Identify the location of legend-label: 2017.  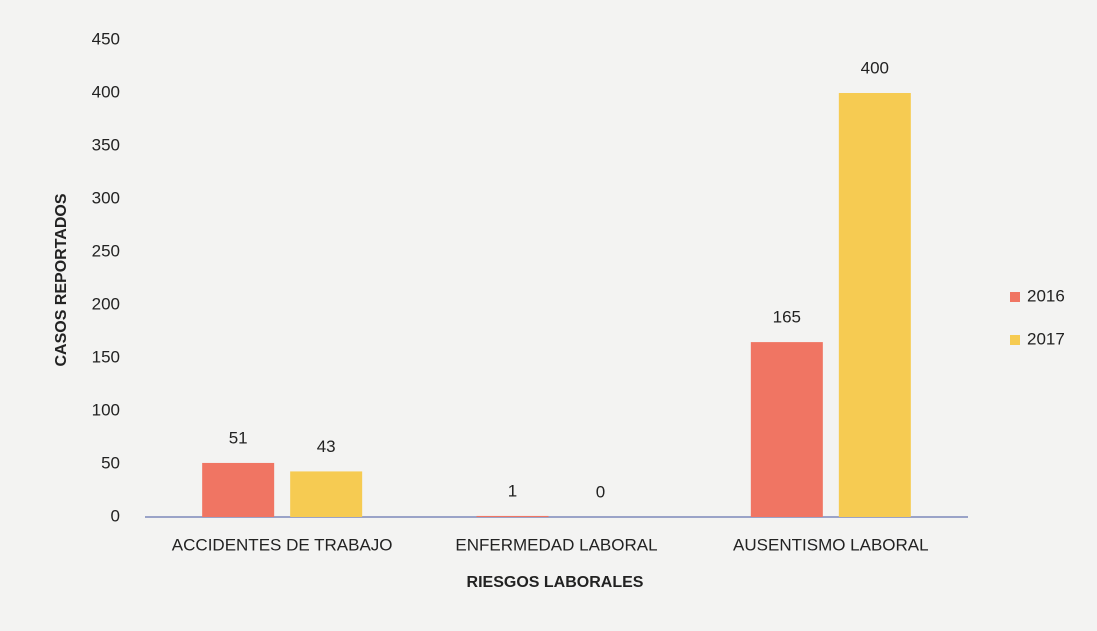
(1046, 338).